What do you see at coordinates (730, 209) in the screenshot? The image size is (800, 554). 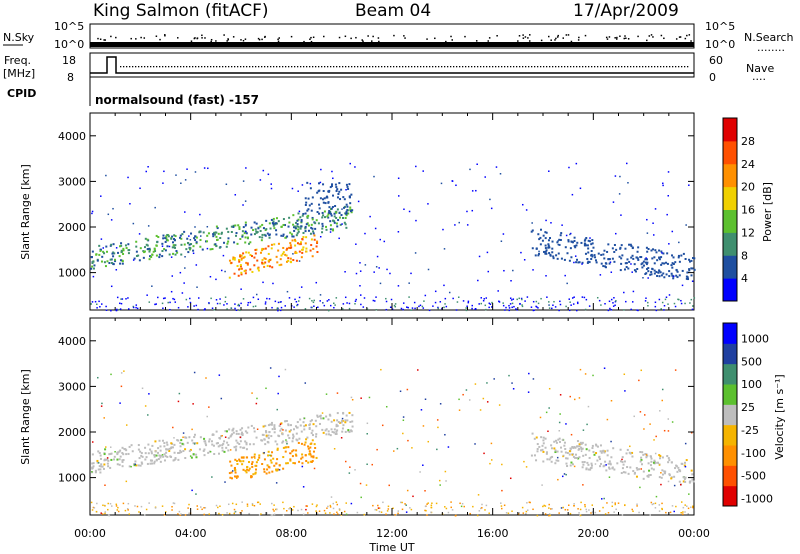 I see `colorbar-frame` at bounding box center [730, 209].